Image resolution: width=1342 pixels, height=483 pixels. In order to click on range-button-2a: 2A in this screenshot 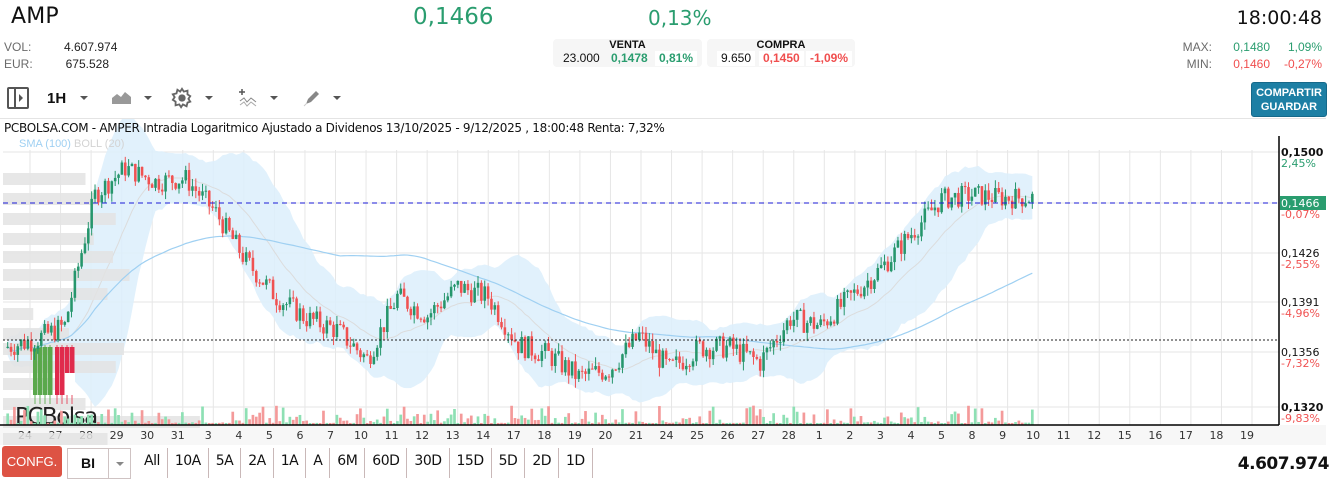, I will do `click(257, 463)`.